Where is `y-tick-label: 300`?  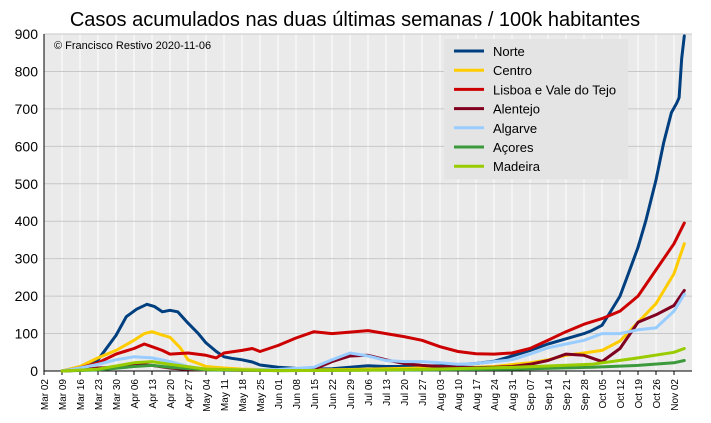
y-tick-label: 300 is located at coordinates (27, 259).